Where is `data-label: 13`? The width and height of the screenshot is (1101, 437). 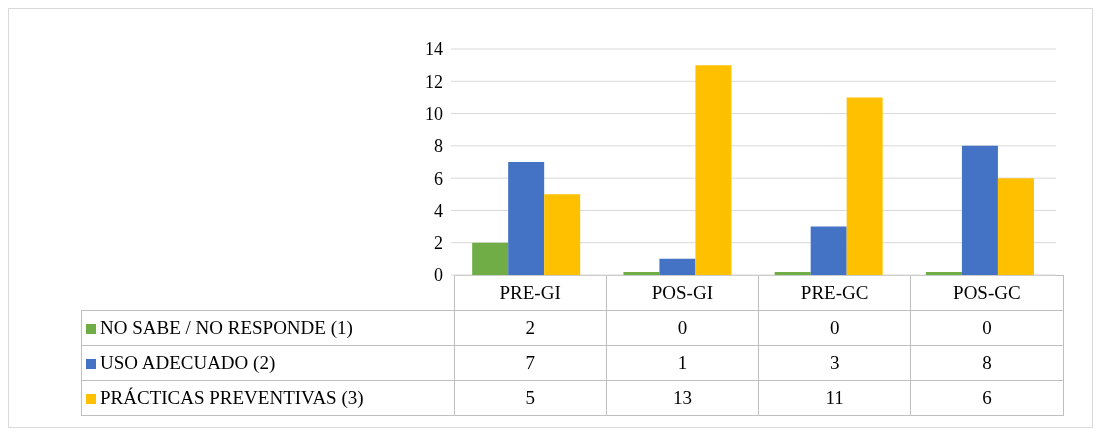 data-label: 13 is located at coordinates (682, 398).